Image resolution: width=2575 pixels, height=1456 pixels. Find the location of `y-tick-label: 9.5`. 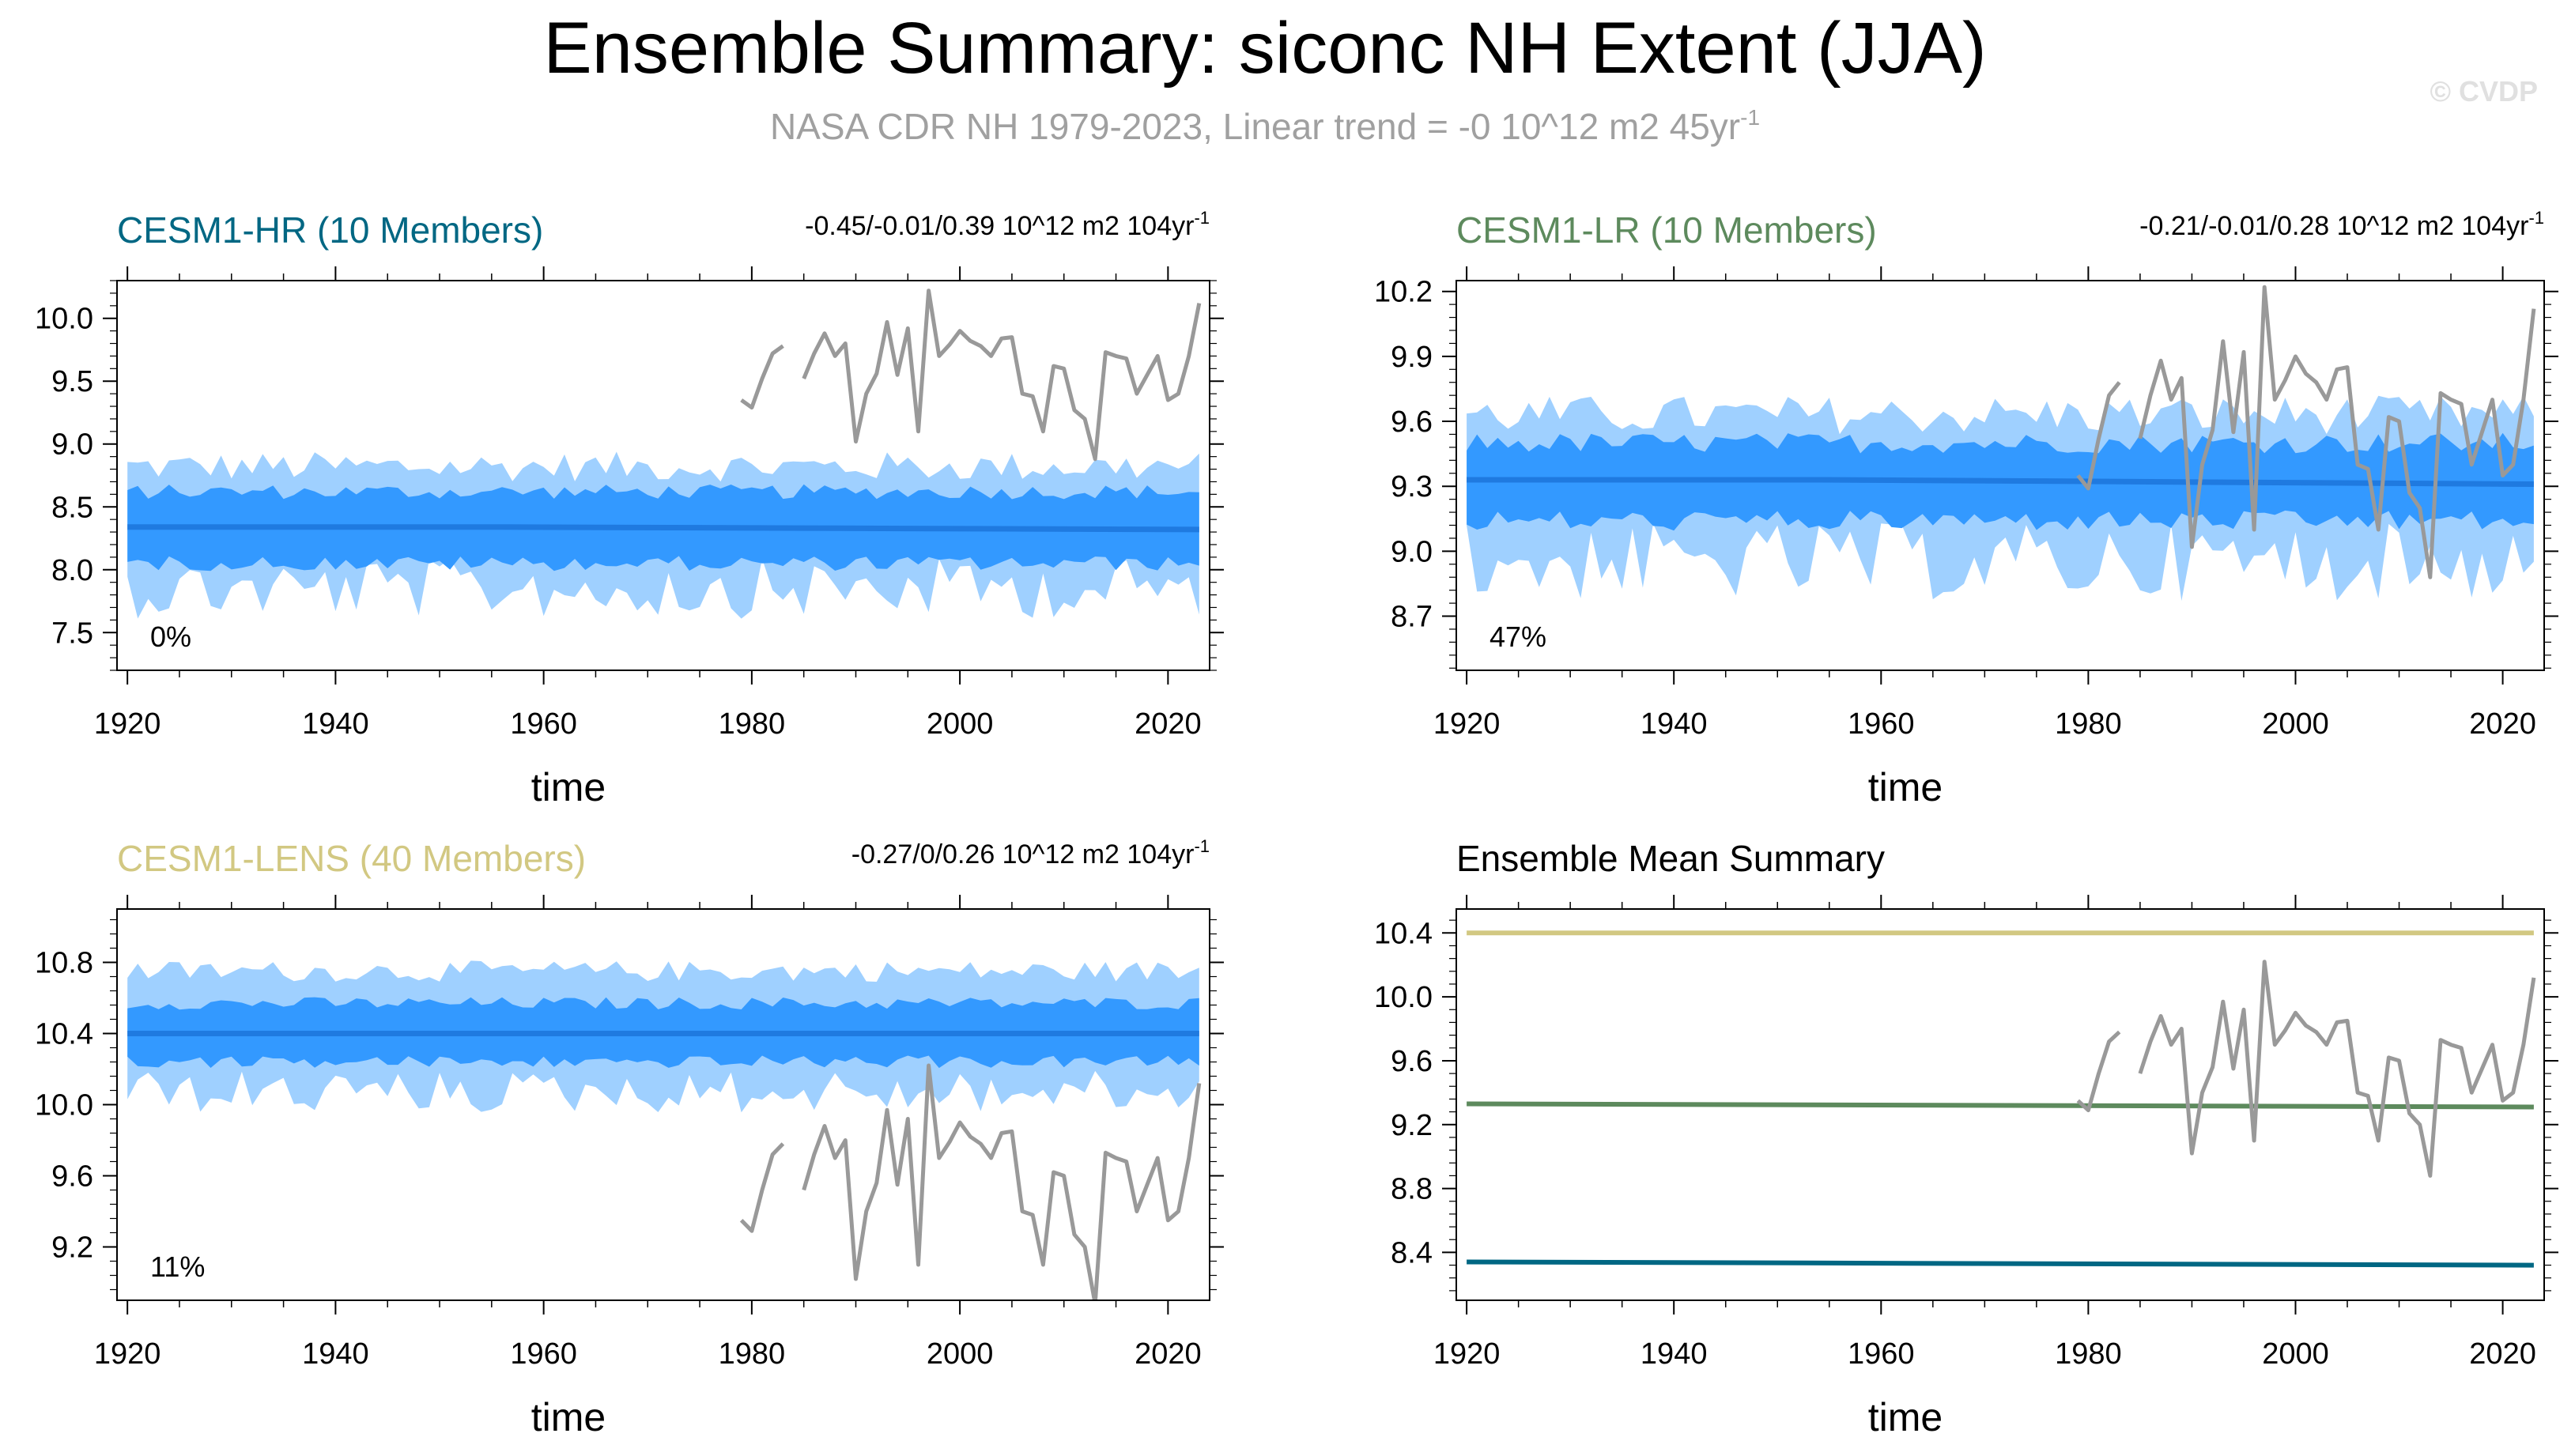

y-tick-label: 9.5 is located at coordinates (72, 381).